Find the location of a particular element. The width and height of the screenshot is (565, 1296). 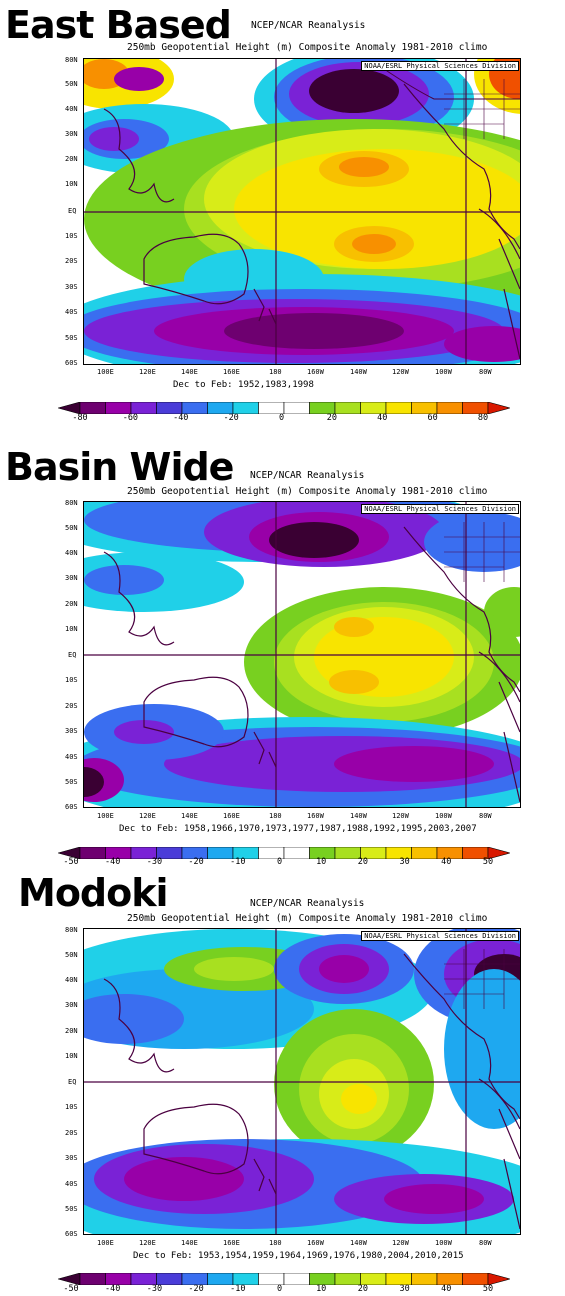

panel-title: East Based is located at coordinates (118, 25).